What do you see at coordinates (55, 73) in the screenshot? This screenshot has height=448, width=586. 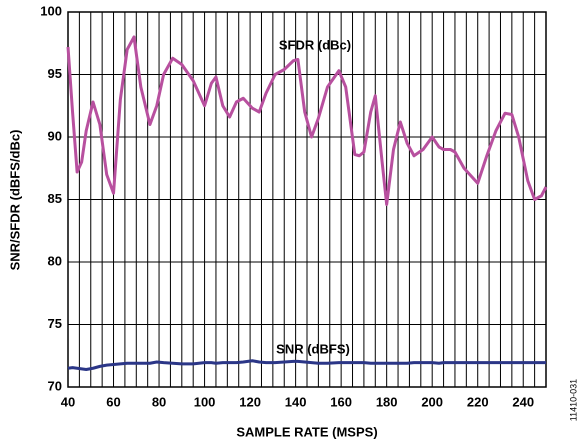 I see `y-tick-label: 95` at bounding box center [55, 73].